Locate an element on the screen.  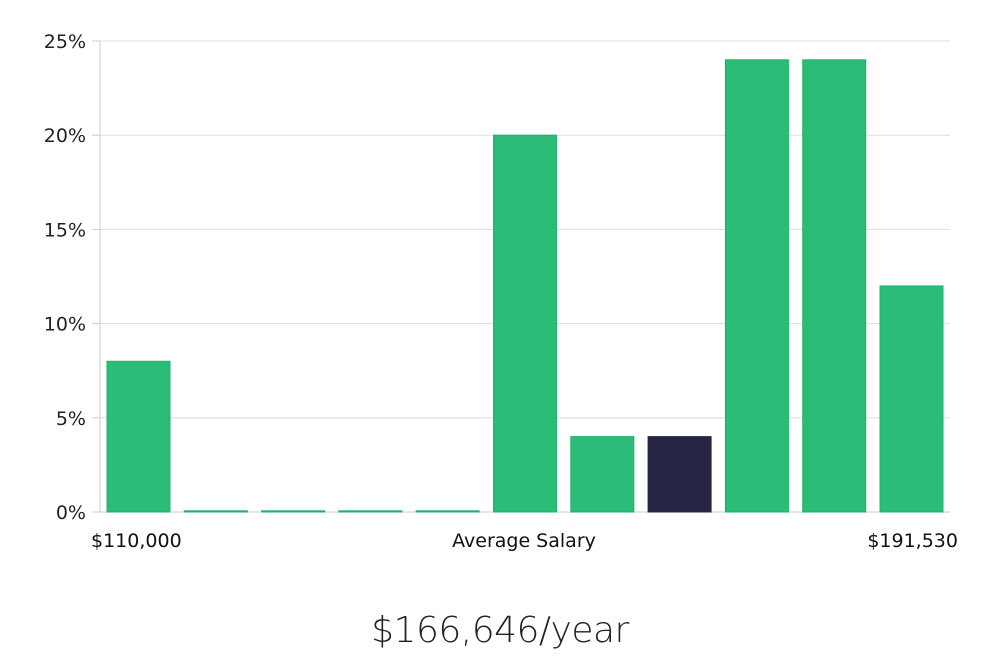
bar-highlighted is located at coordinates (679, 474).